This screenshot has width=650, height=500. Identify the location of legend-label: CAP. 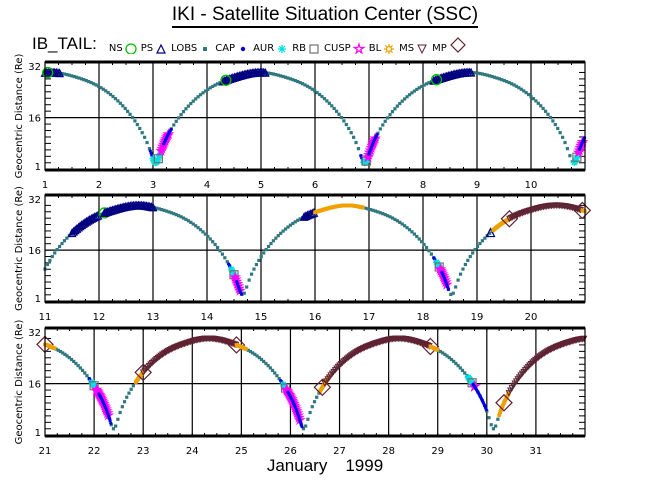
(225, 48).